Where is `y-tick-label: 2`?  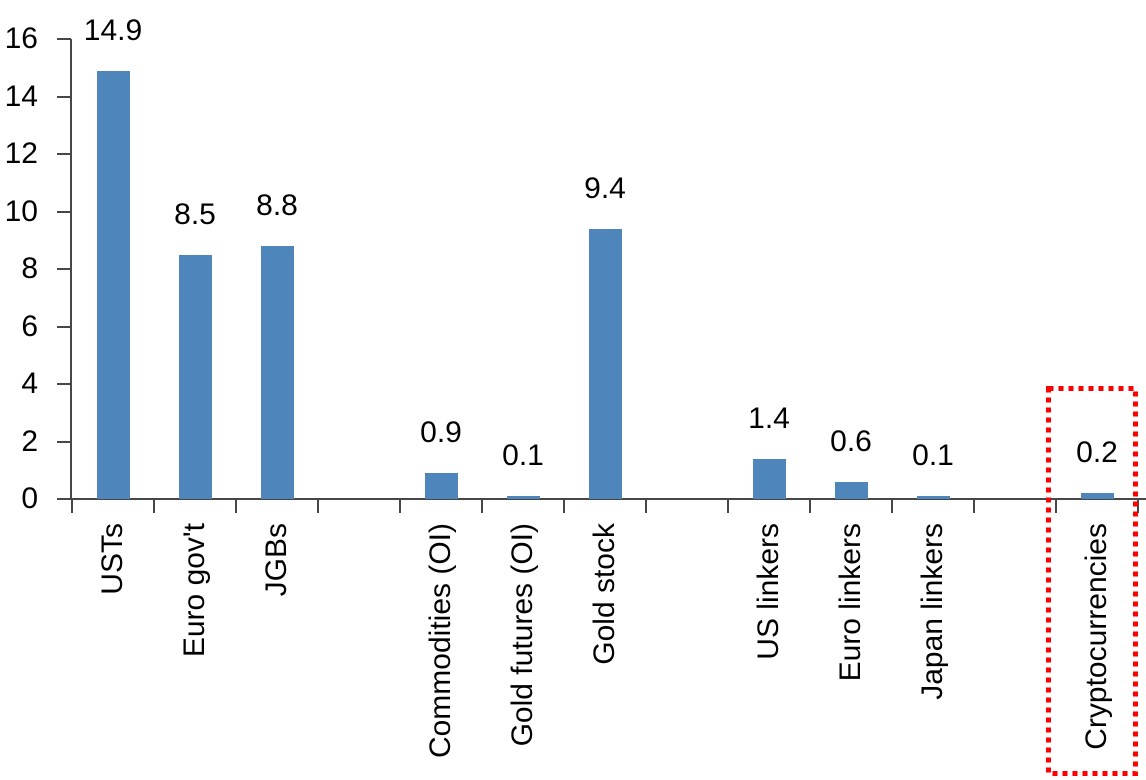
y-tick-label: 2 is located at coordinates (29, 441).